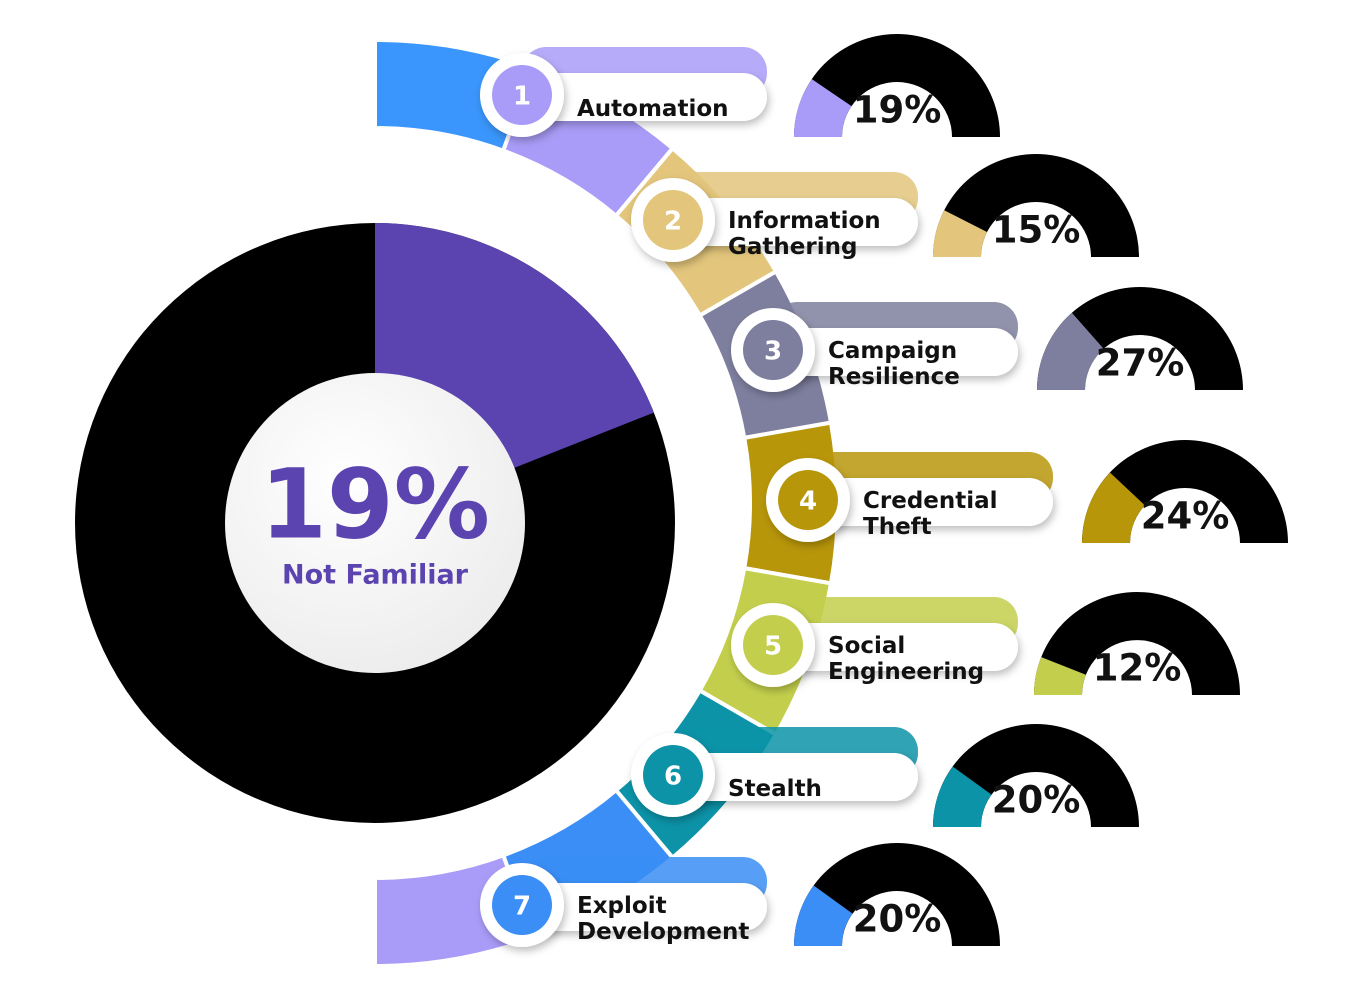 Image resolution: width=1365 pixels, height=998 pixels. I want to click on item-number: 5, so click(773, 647).